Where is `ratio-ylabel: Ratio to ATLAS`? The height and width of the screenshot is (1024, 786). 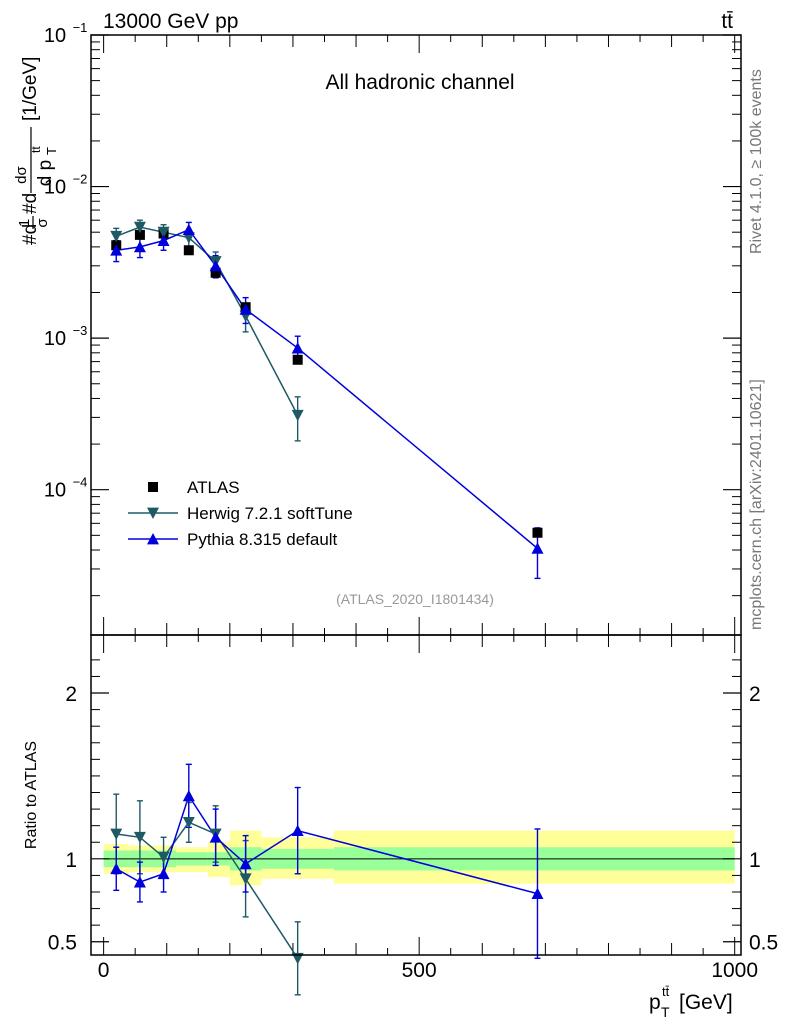
ratio-ylabel: Ratio to ATLAS is located at coordinates (31, 795).